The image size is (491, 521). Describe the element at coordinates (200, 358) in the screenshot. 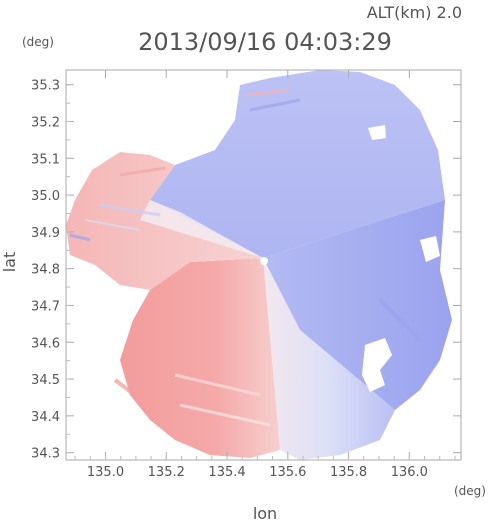

I see `echo-sector-south` at that location.